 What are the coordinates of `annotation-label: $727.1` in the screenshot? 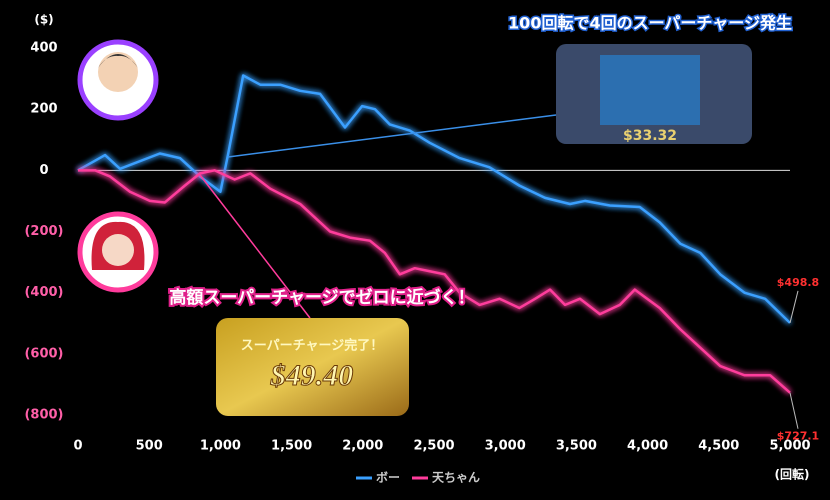 It's located at (798, 436).